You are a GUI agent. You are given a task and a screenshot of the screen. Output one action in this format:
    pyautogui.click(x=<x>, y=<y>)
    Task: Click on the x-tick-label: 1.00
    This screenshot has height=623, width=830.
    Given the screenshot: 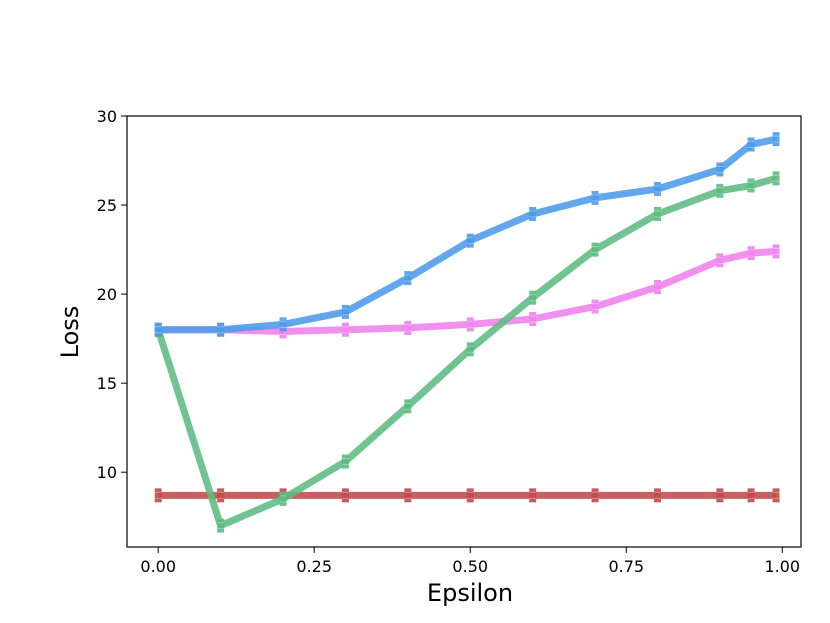 What is the action you would take?
    pyautogui.click(x=782, y=566)
    